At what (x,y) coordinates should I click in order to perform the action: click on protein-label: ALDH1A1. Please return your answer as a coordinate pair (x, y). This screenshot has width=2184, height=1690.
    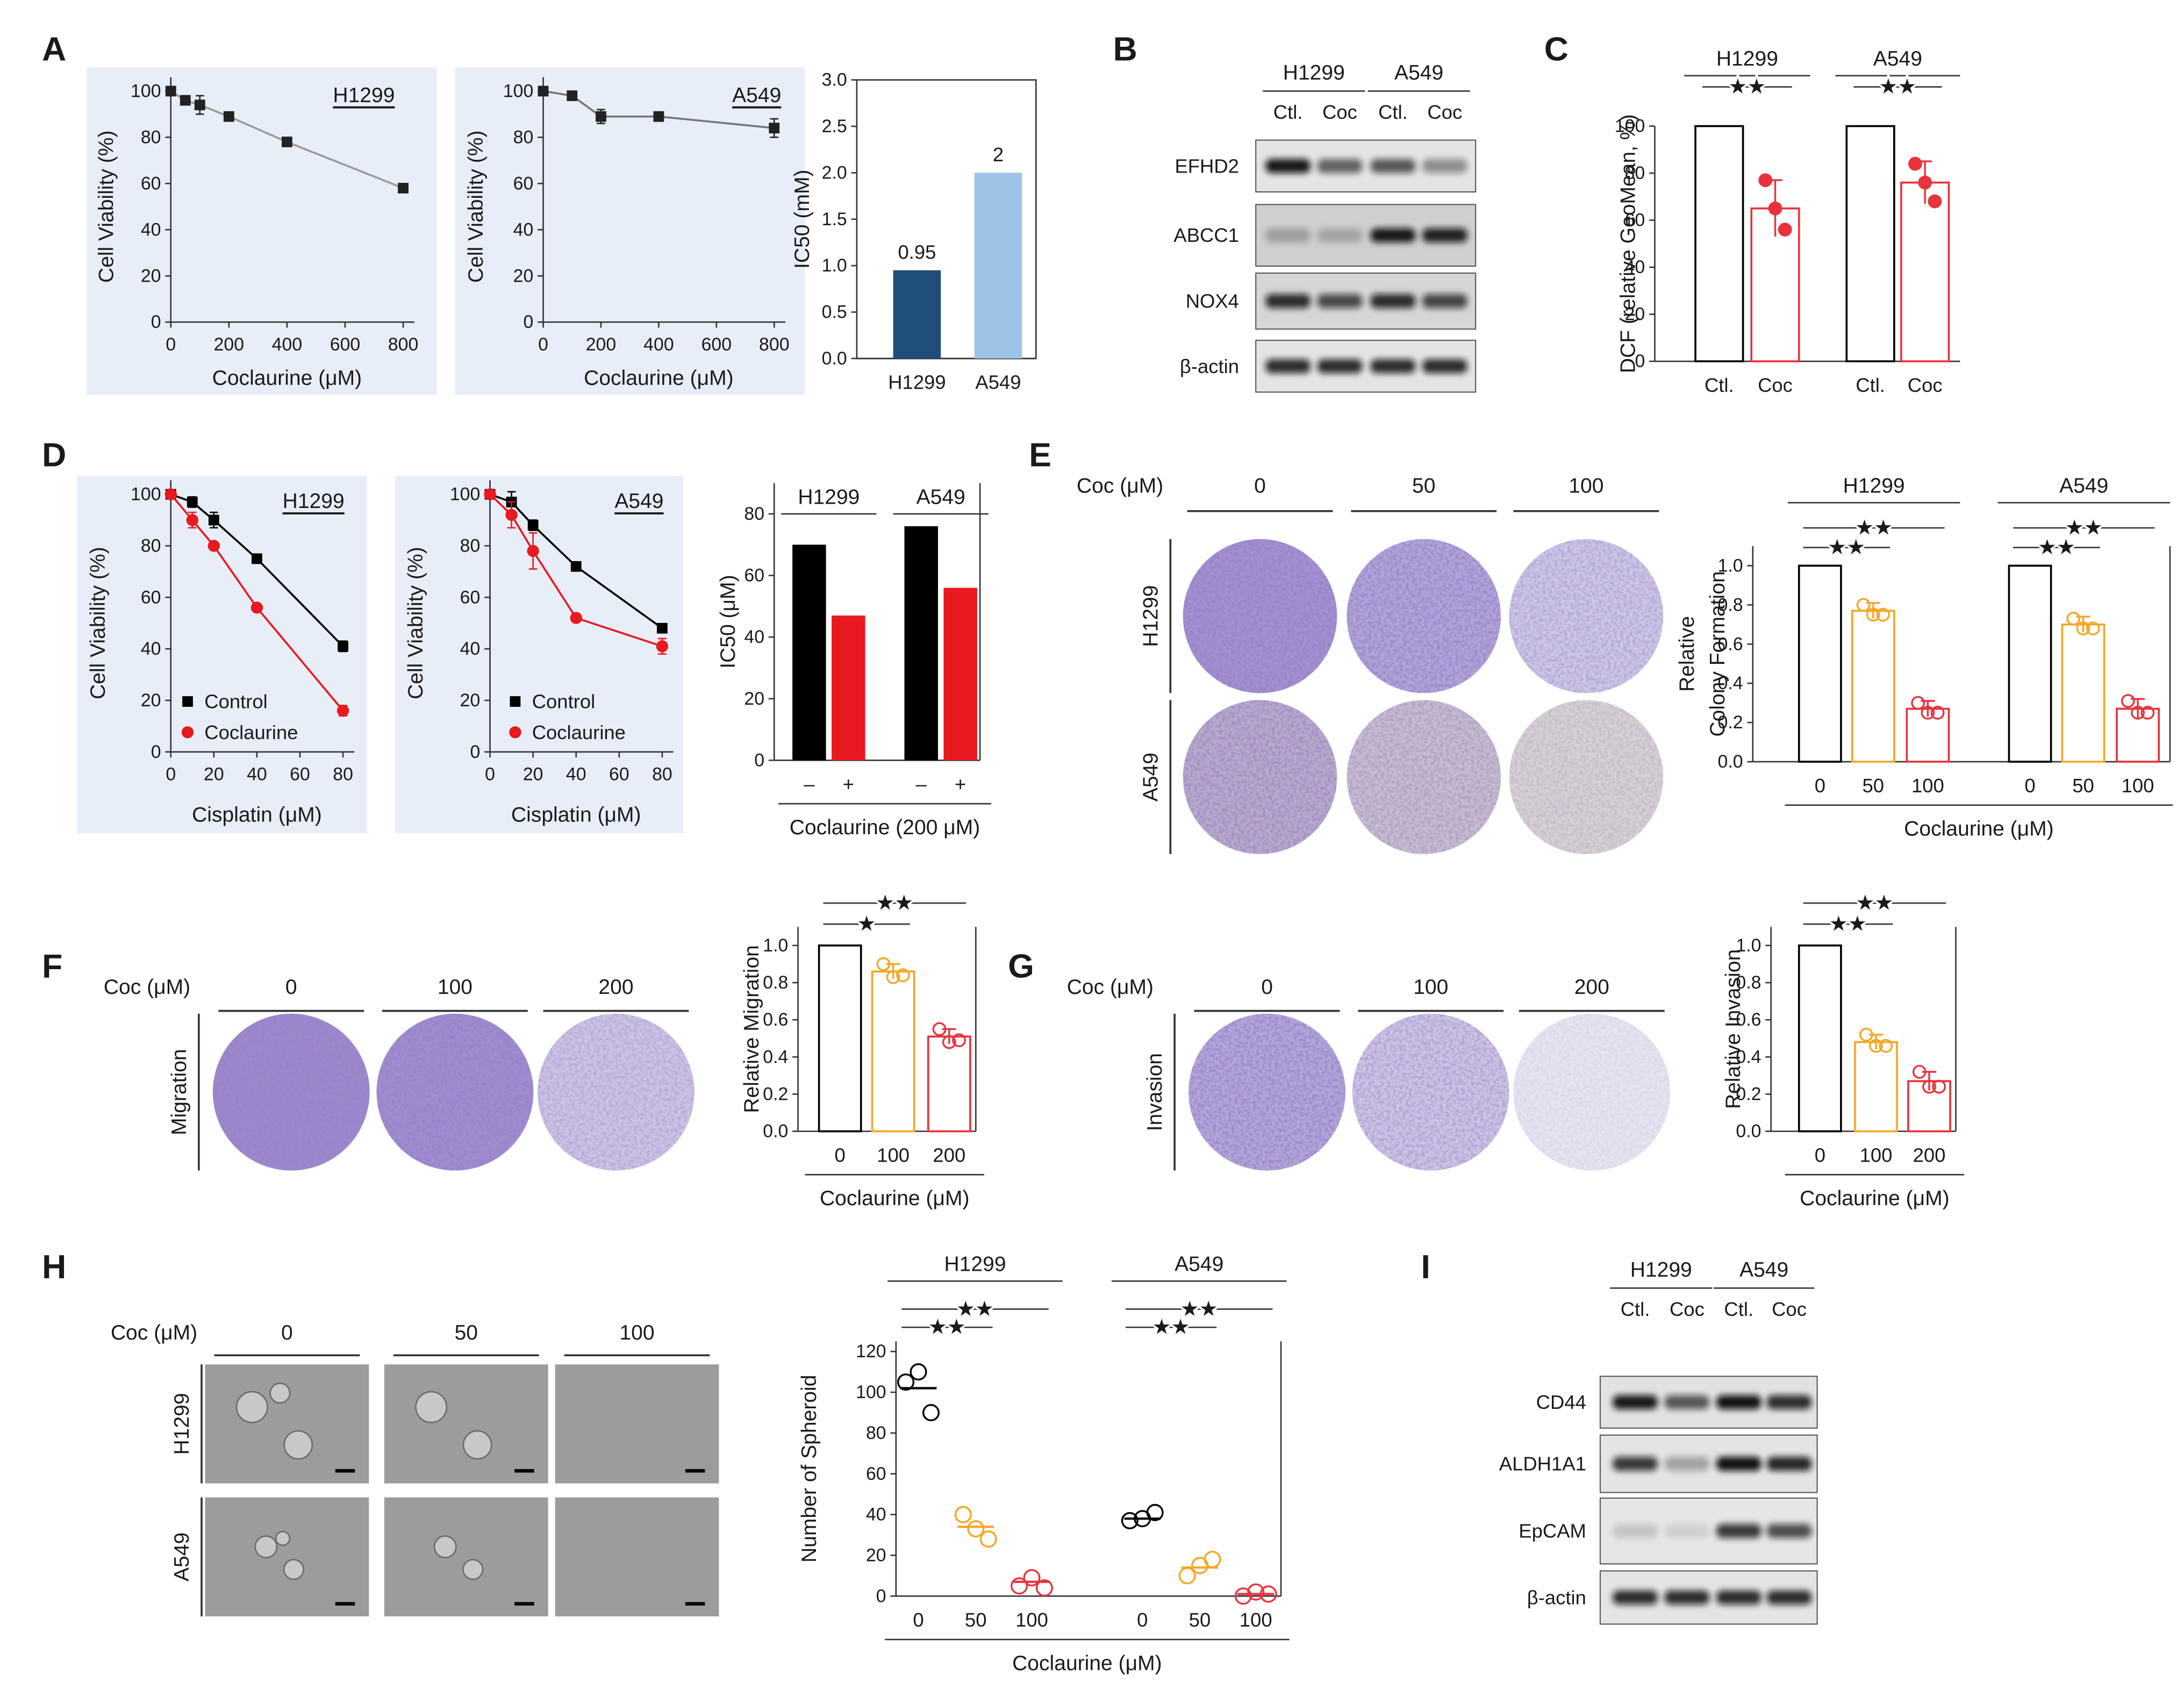
    Looking at the image, I should click on (1542, 1464).